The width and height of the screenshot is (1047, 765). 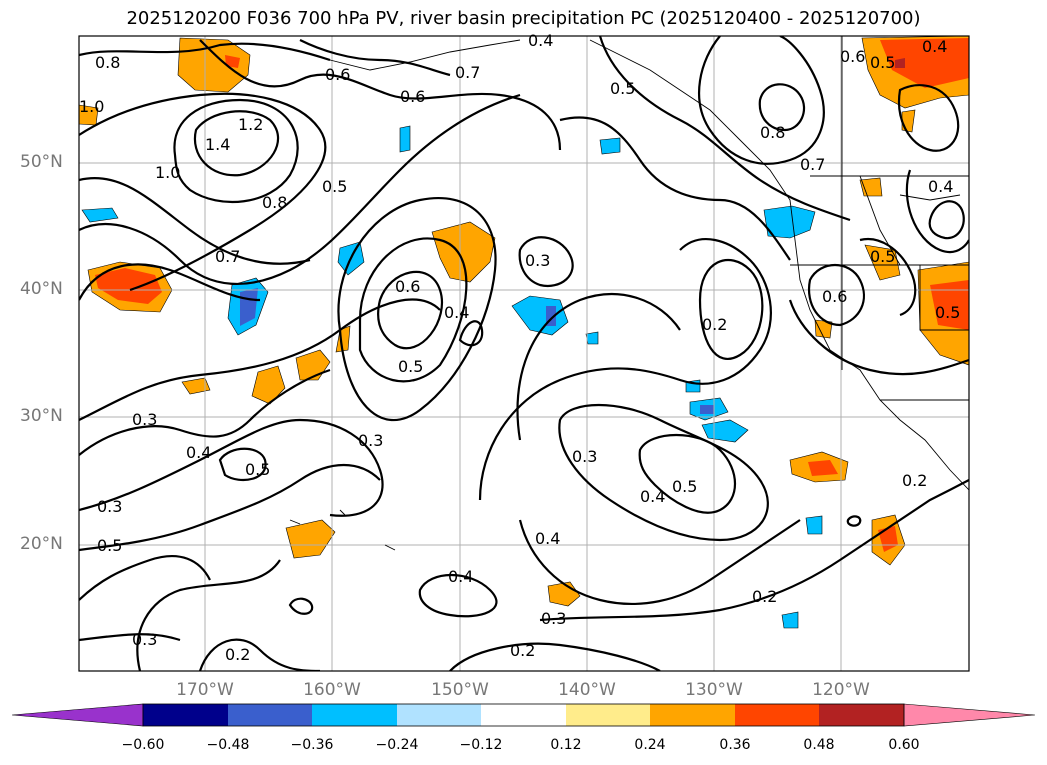 I want to click on lon-label: 140°W, so click(x=587, y=690).